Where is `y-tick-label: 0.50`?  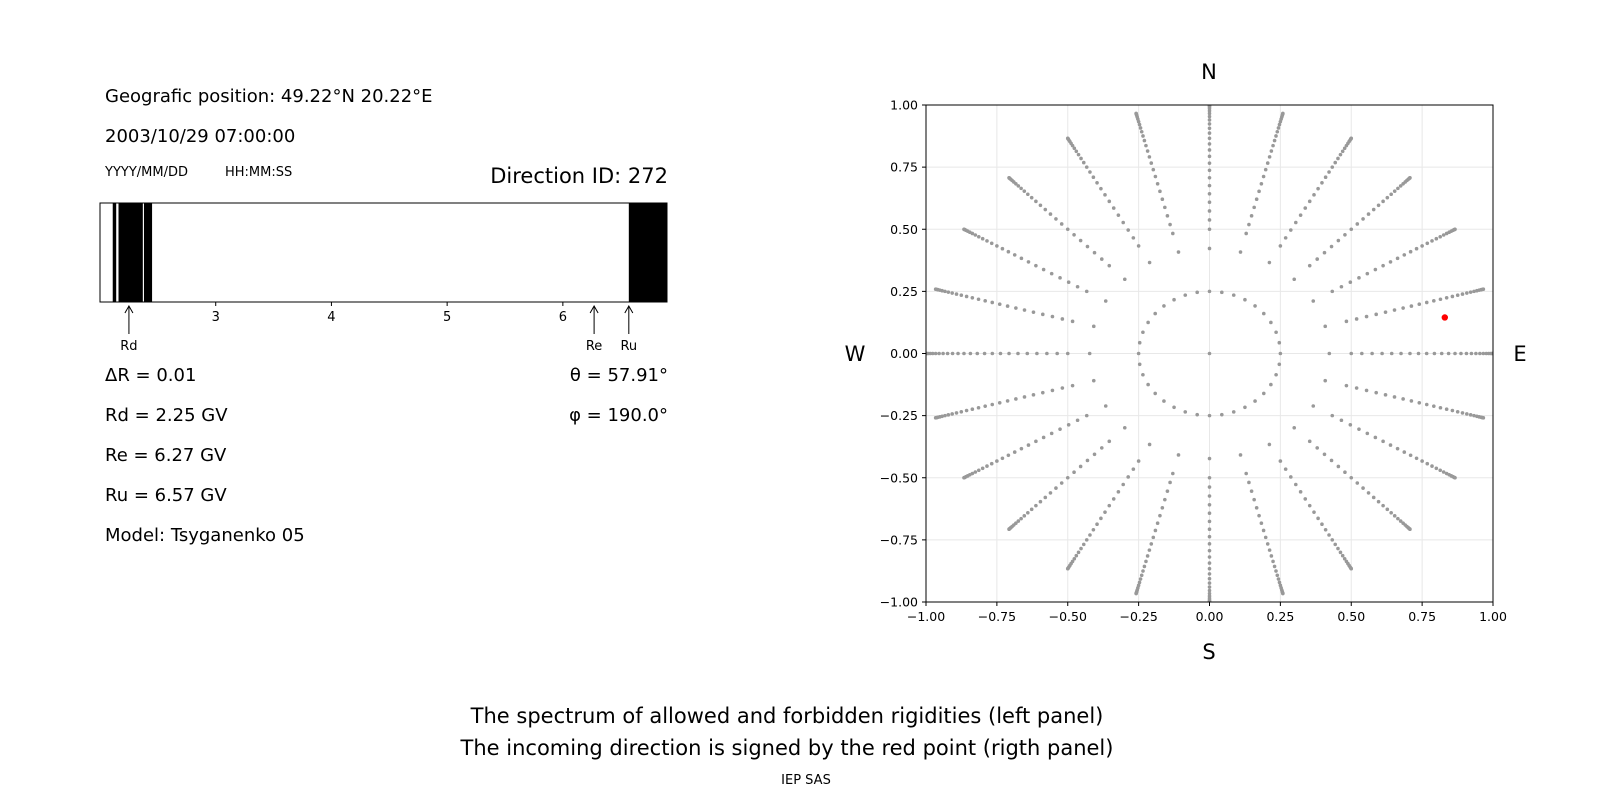
y-tick-label: 0.50 is located at coordinates (904, 229).